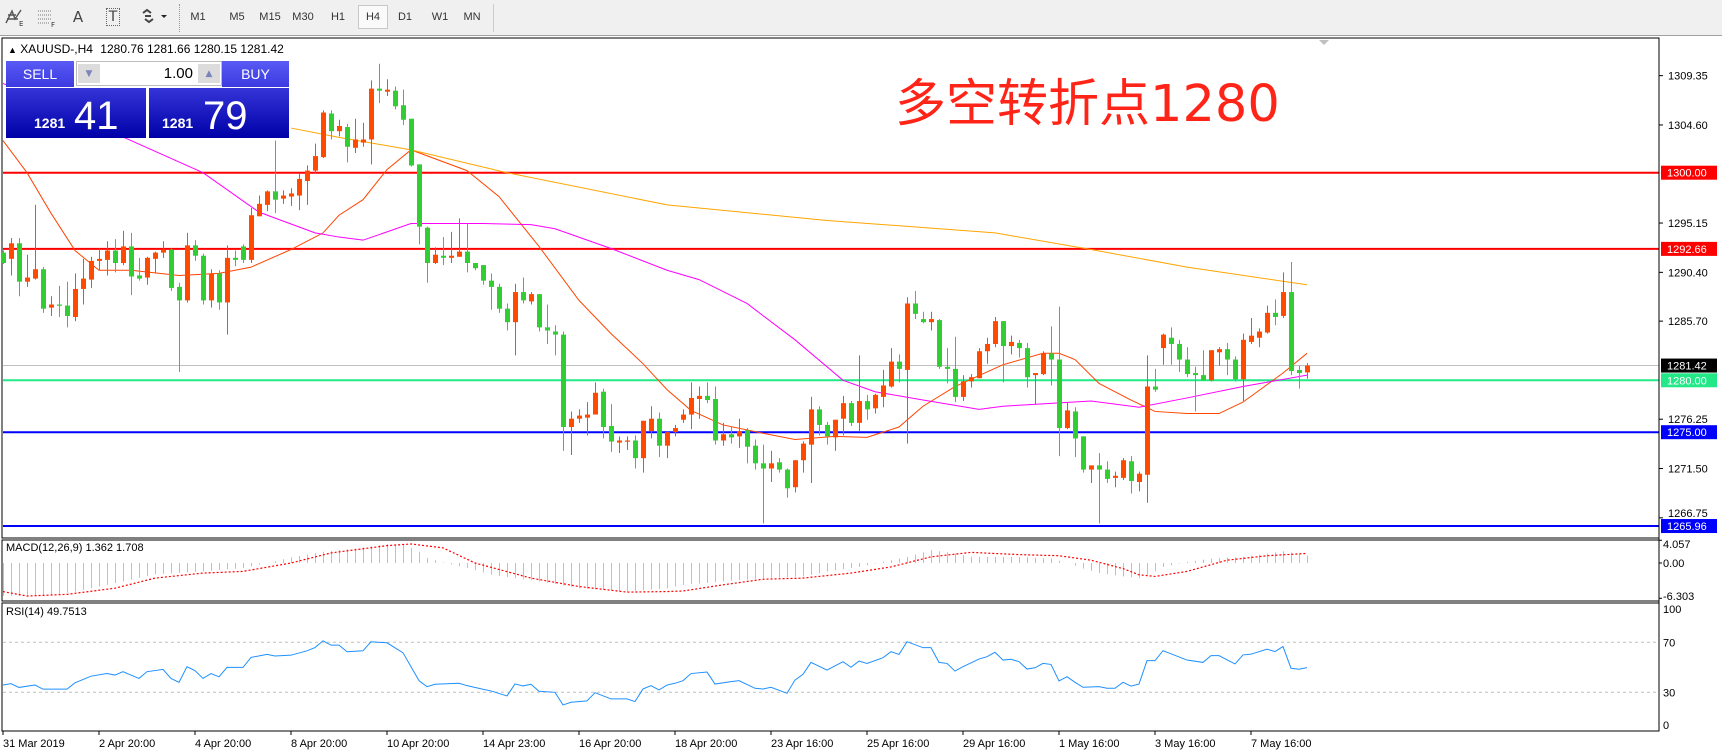 The height and width of the screenshot is (755, 1722). I want to click on time-tick-label: 29 Apr 16:00, so click(994, 744).